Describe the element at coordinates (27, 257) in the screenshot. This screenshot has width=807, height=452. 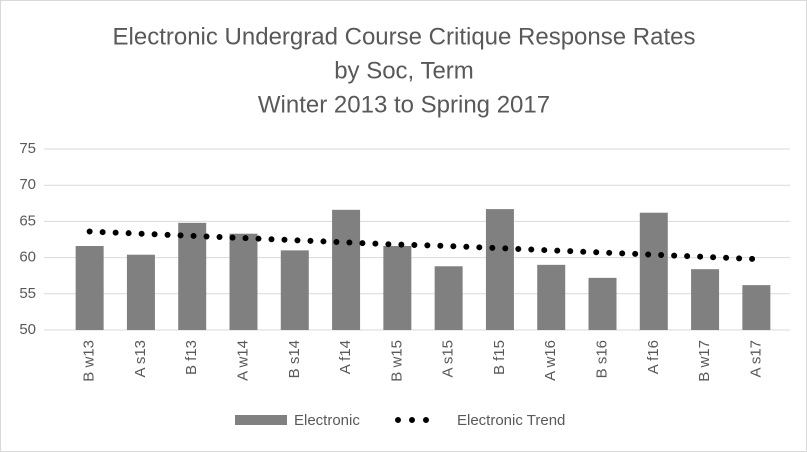
I see `y-tick-label: 60` at that location.